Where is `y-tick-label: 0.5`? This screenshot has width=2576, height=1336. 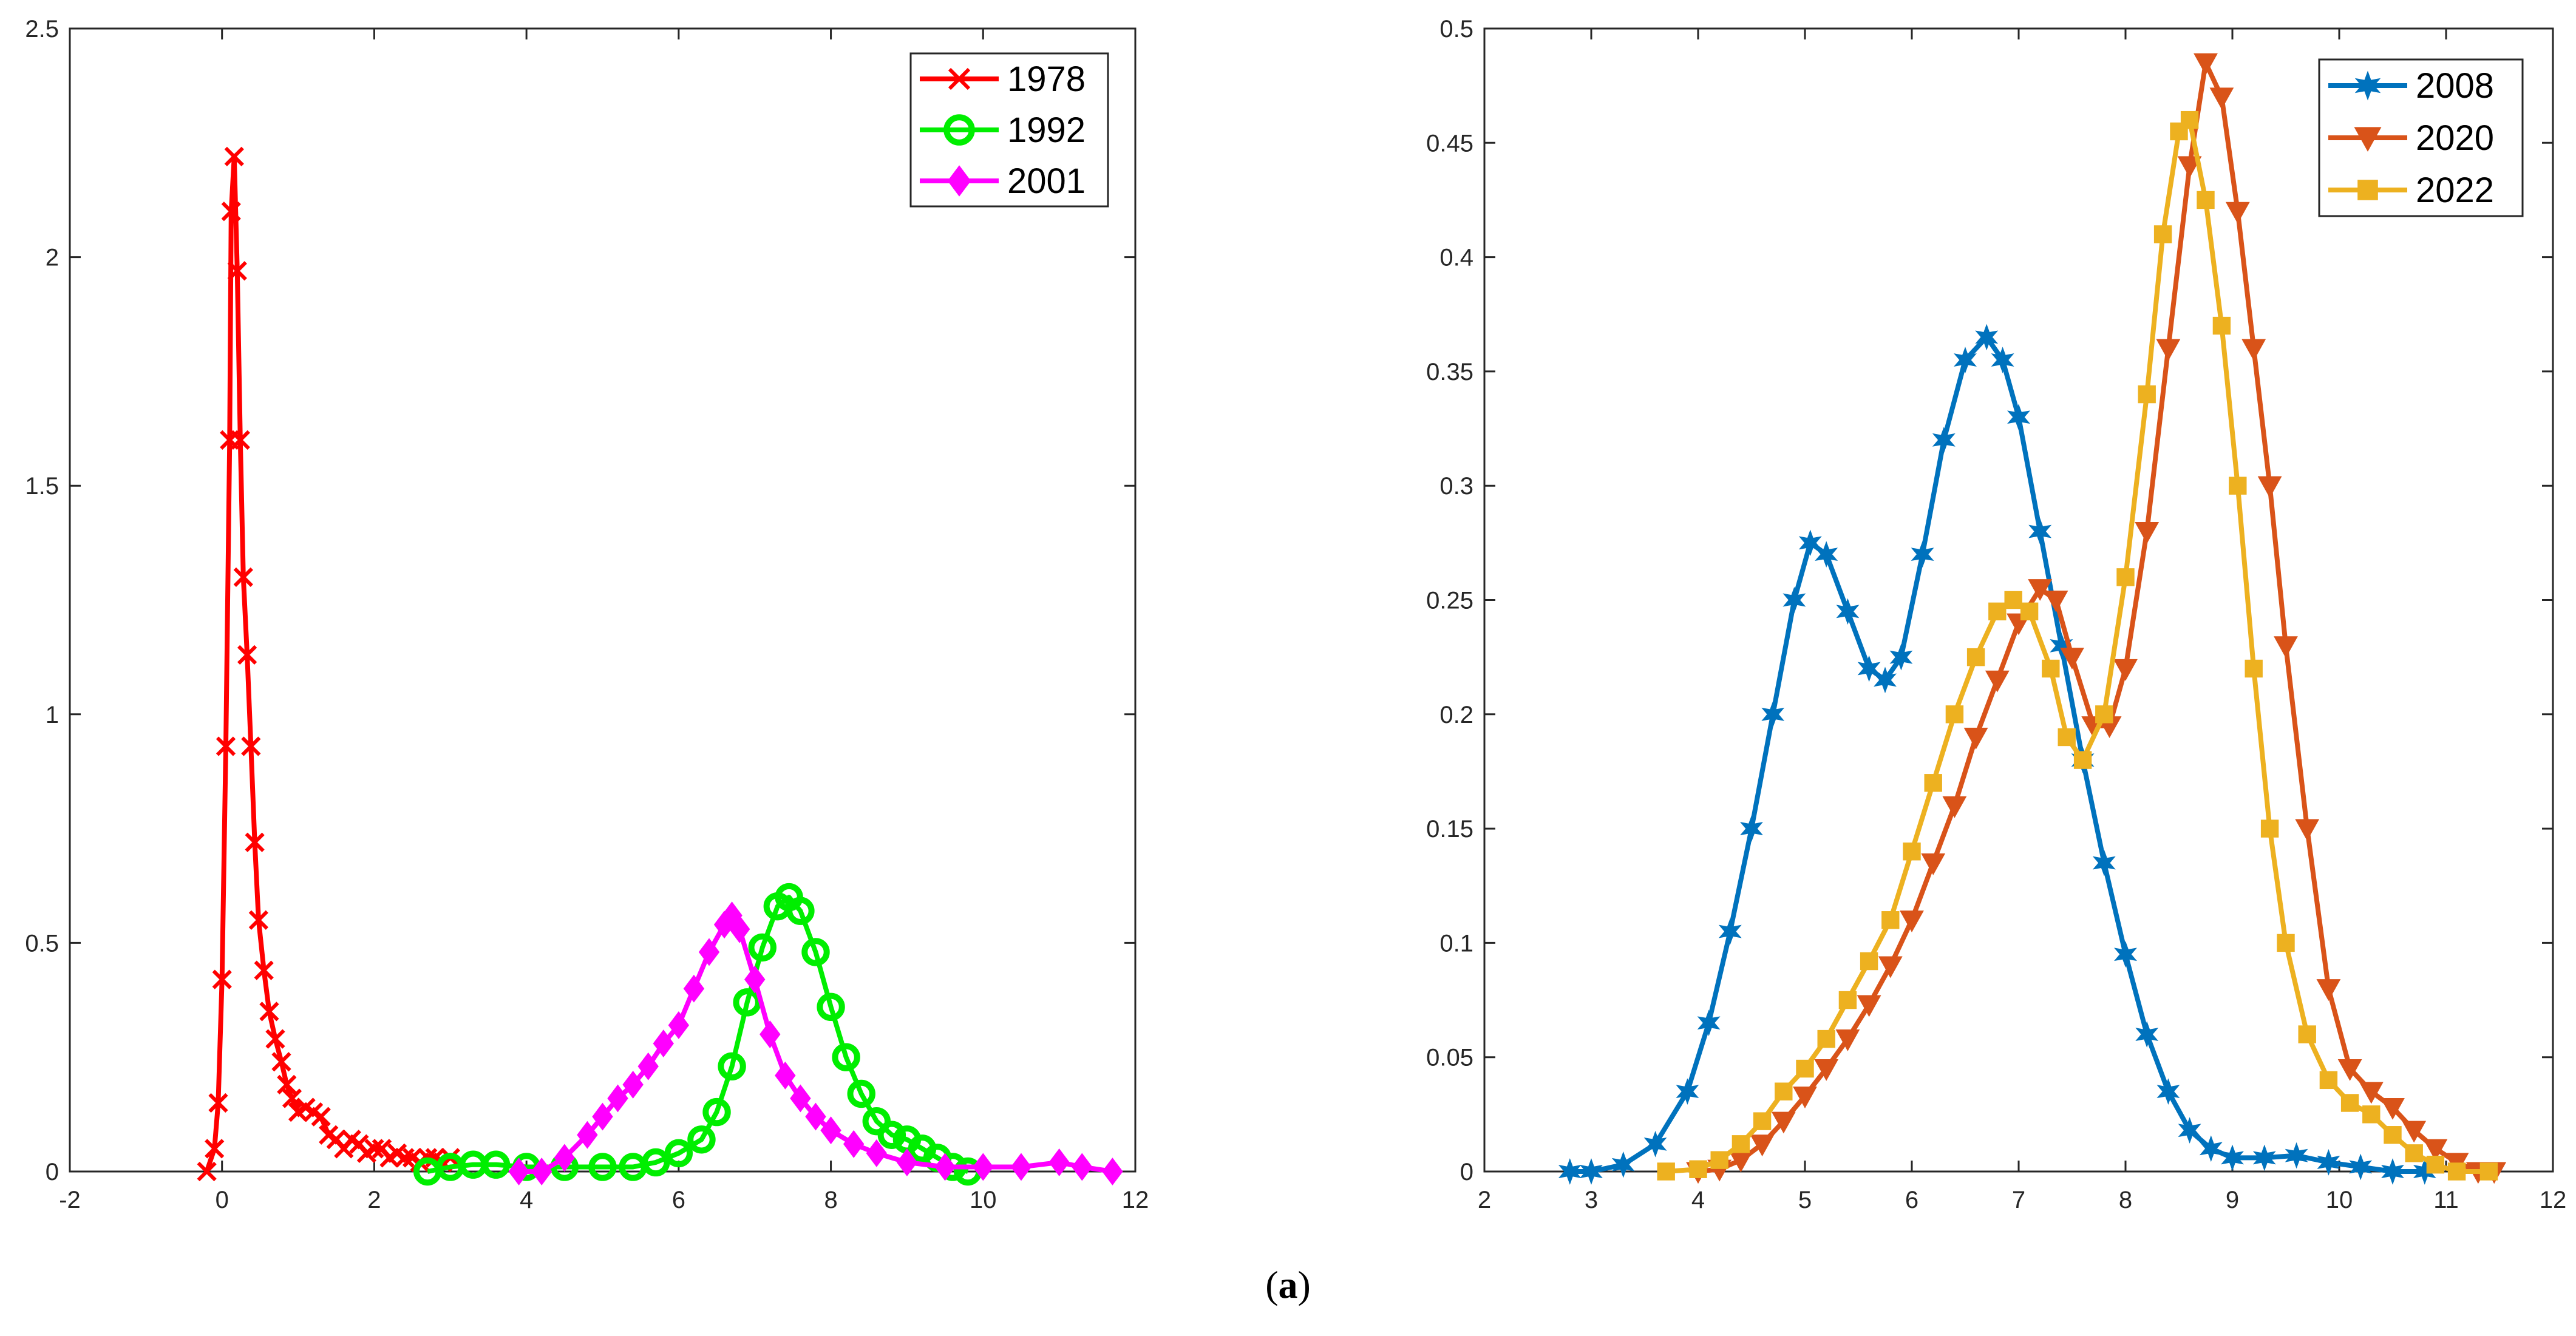
y-tick-label: 0.5 is located at coordinates (1456, 29).